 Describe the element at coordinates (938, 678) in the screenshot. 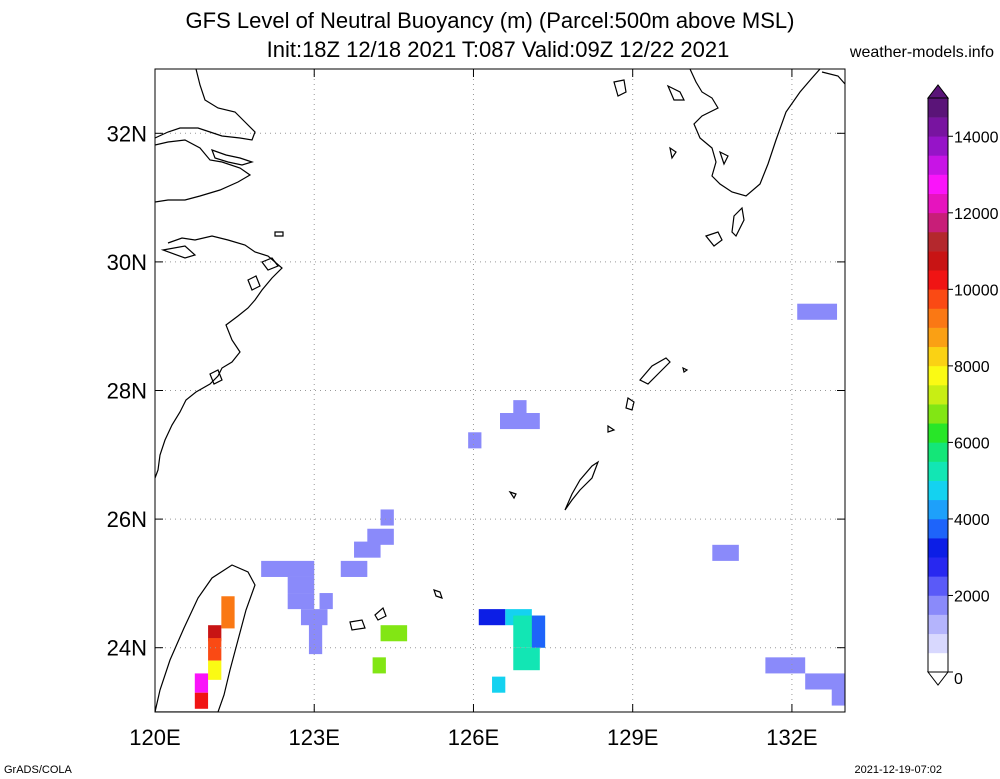

I see `colorbar-min-arrow` at that location.